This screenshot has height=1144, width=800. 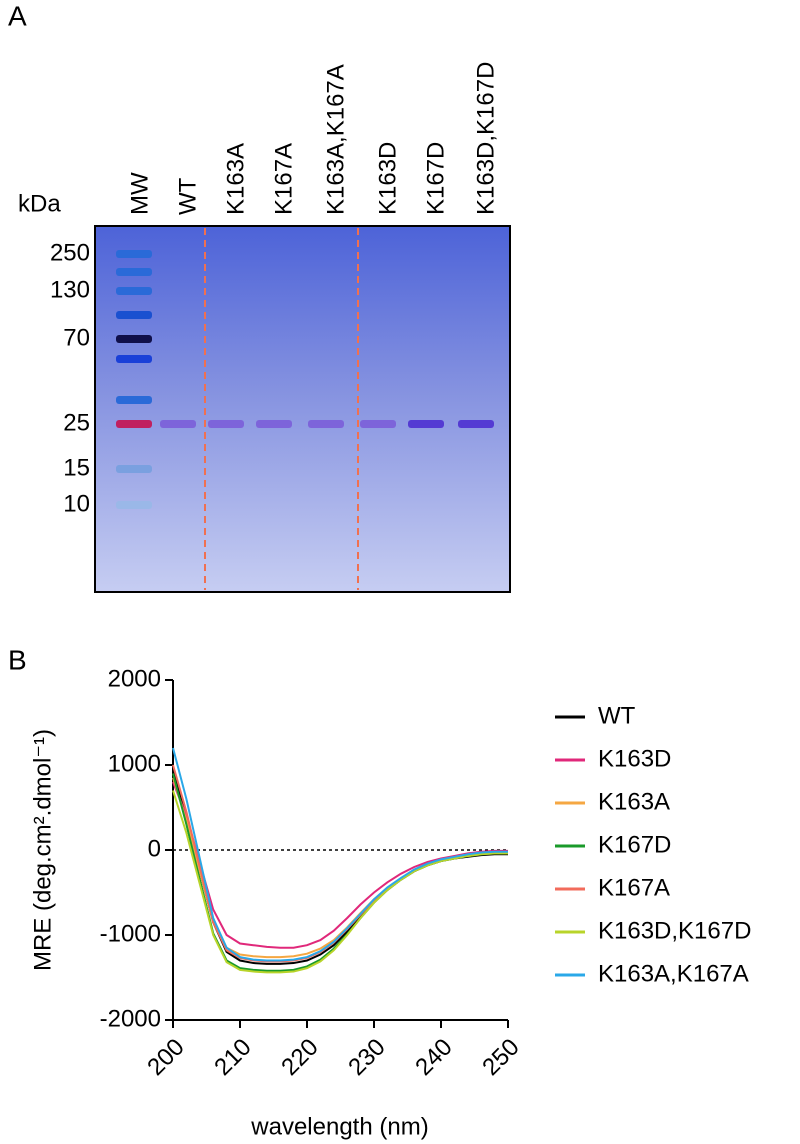 What do you see at coordinates (617, 715) in the screenshot?
I see `legend-label: WT` at bounding box center [617, 715].